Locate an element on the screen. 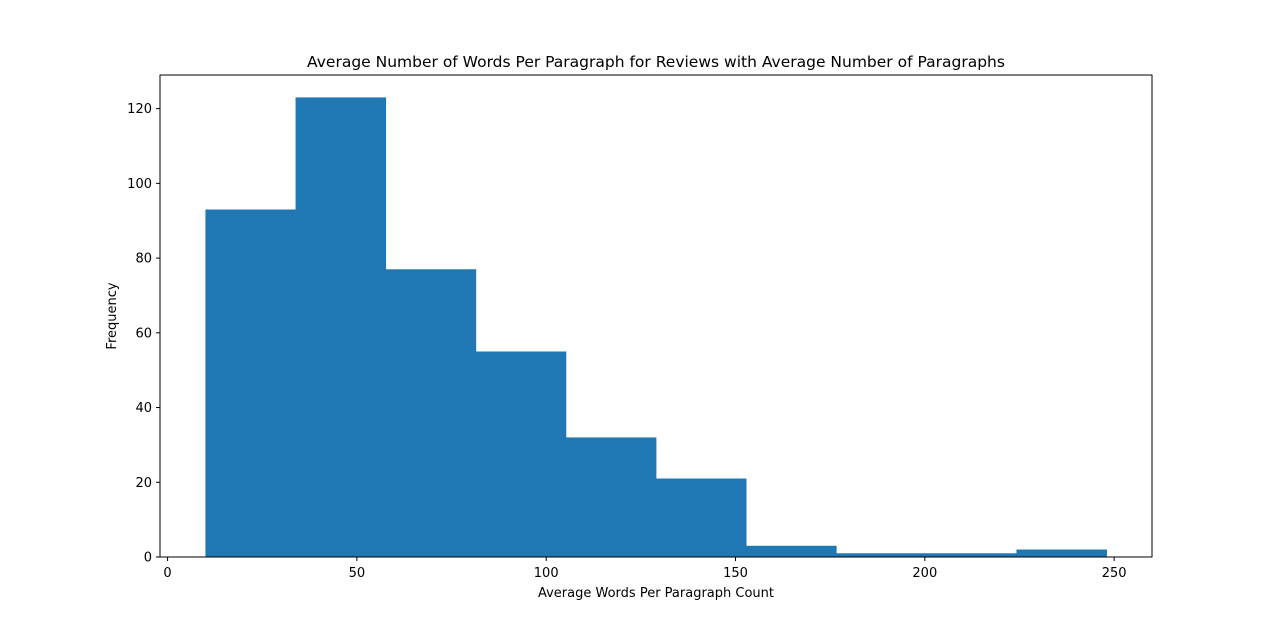 The width and height of the screenshot is (1280, 626). y-axis: 0 20 40 60 80 100 120 is located at coordinates (143, 334).